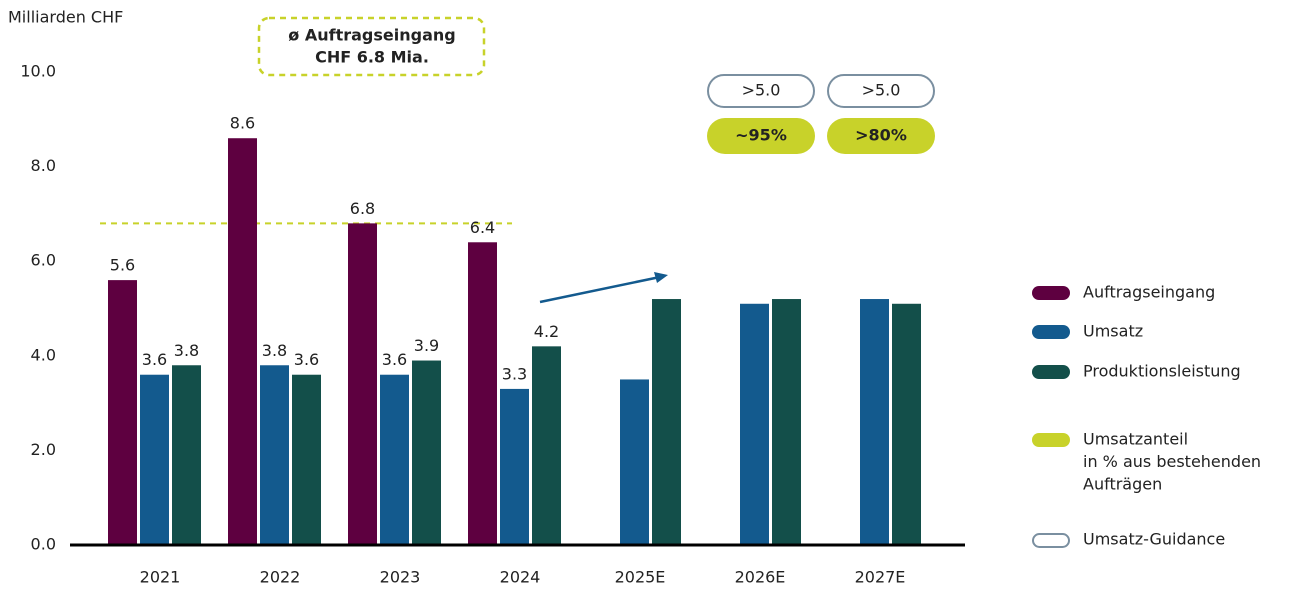 The width and height of the screenshot is (1316, 592). What do you see at coordinates (43, 449) in the screenshot?
I see `y-tick-label: 2.0` at bounding box center [43, 449].